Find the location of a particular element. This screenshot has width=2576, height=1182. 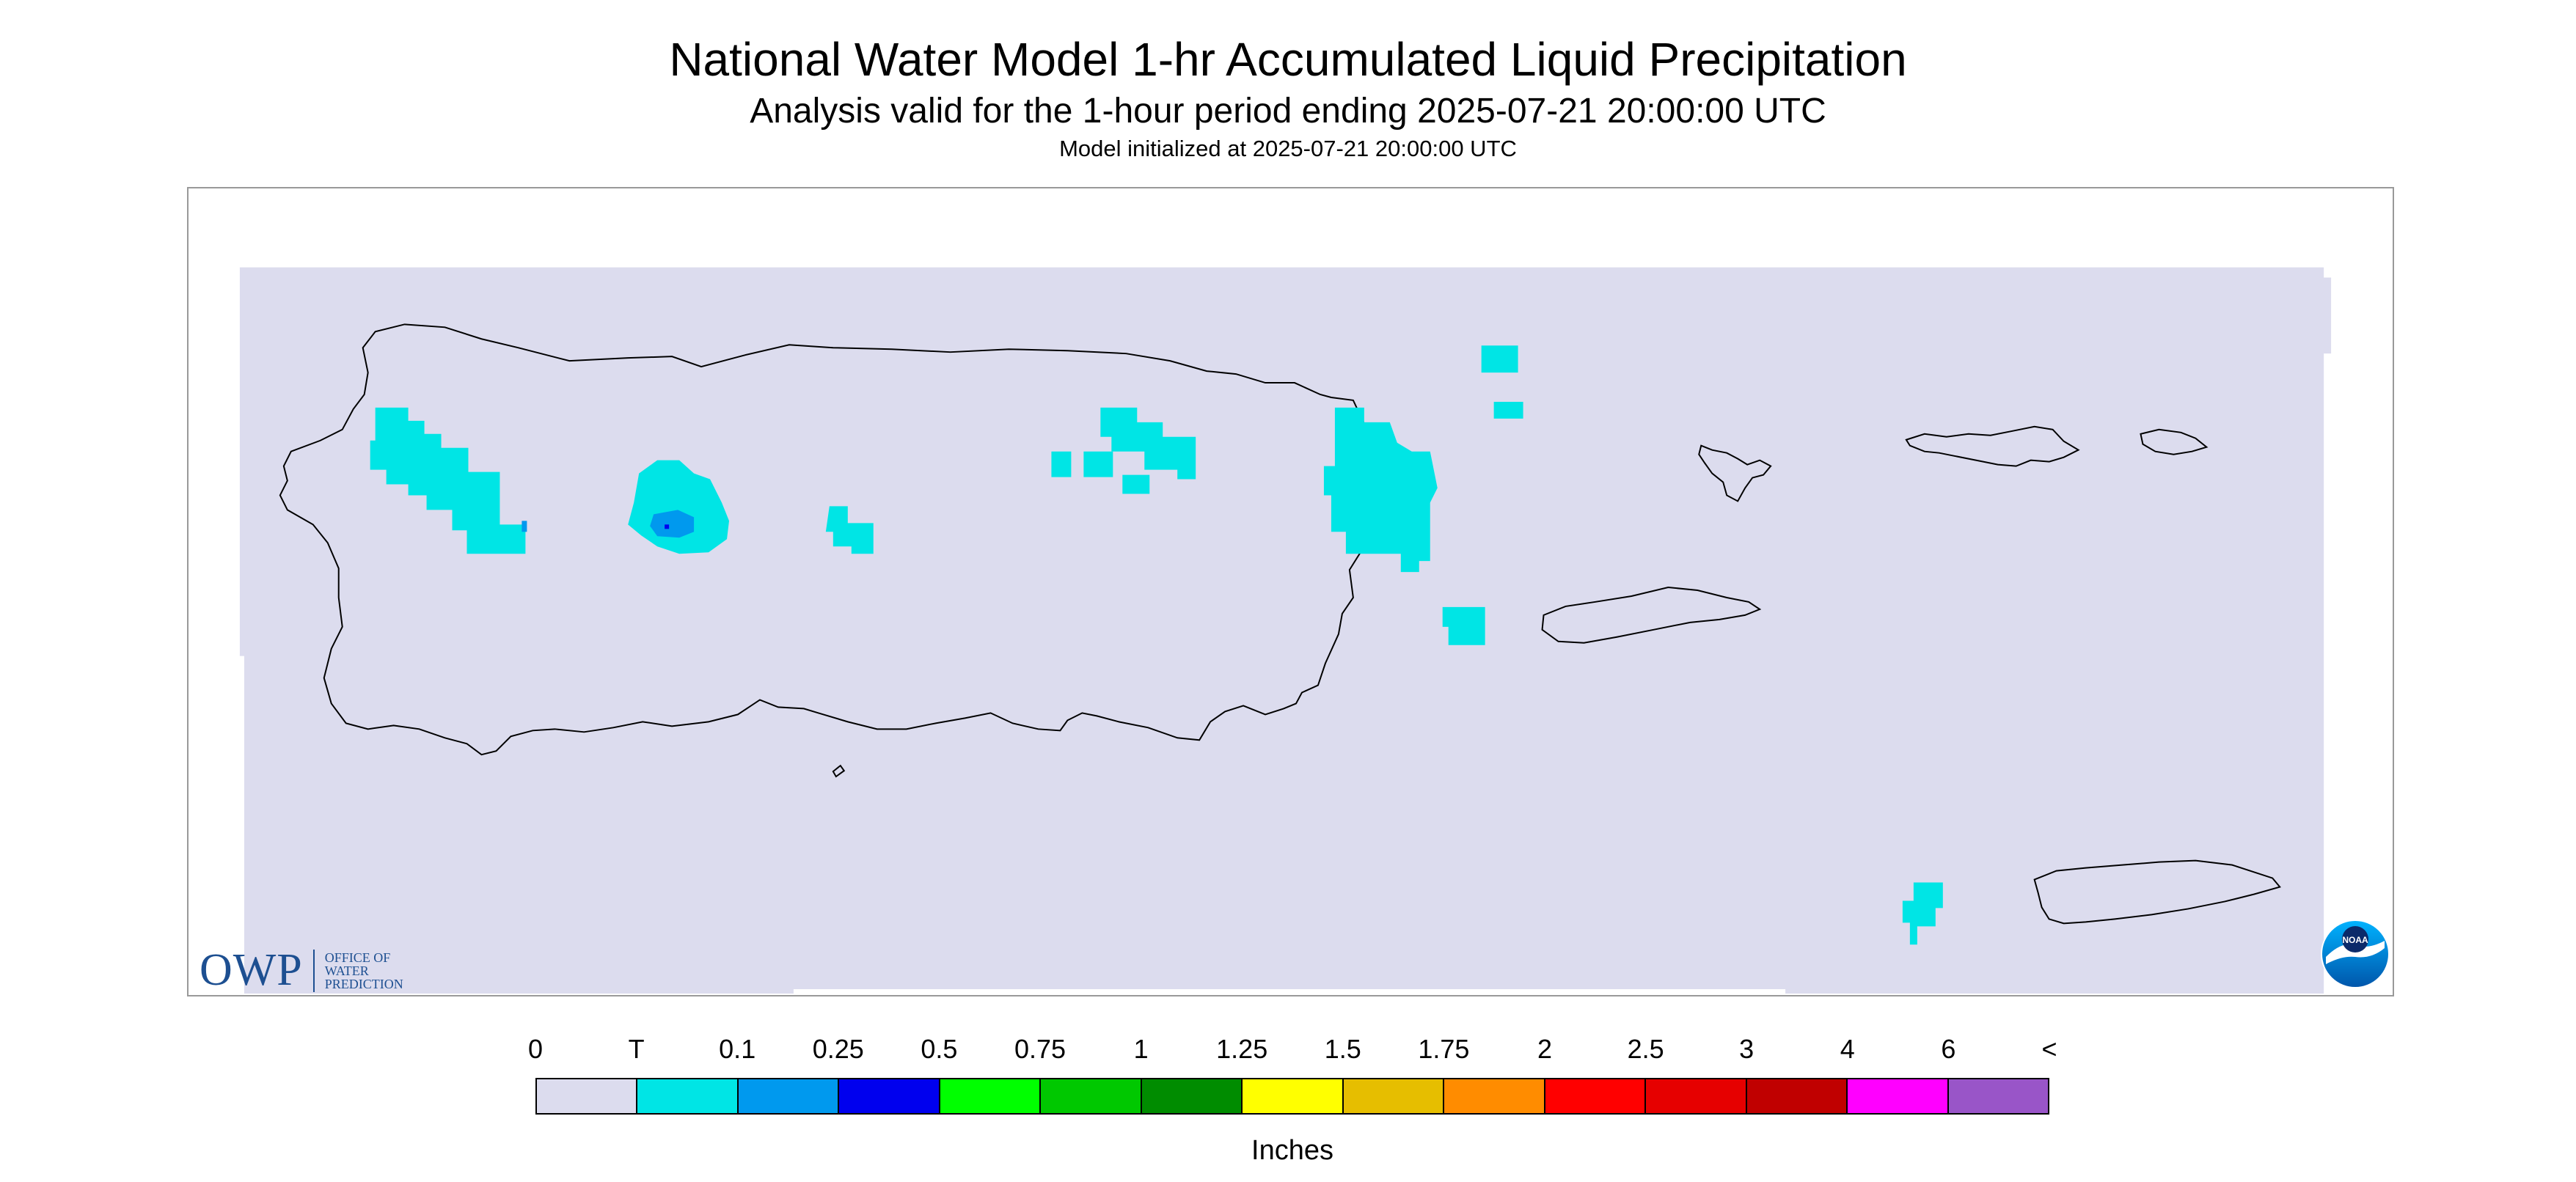

legend-tick-label: 6 is located at coordinates (1949, 1049).